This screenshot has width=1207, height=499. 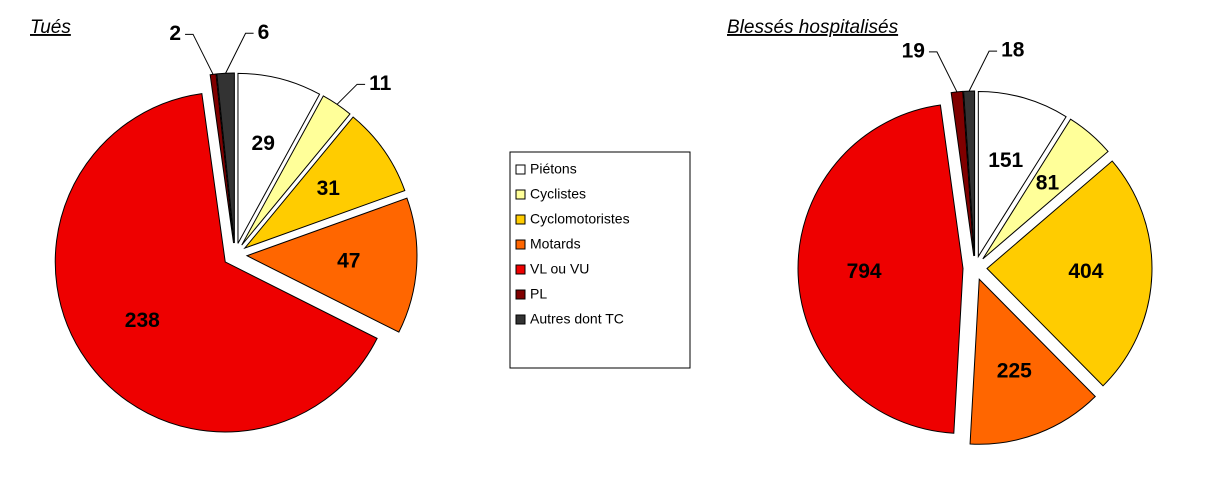 I want to click on data-label: 2, so click(x=175, y=33).